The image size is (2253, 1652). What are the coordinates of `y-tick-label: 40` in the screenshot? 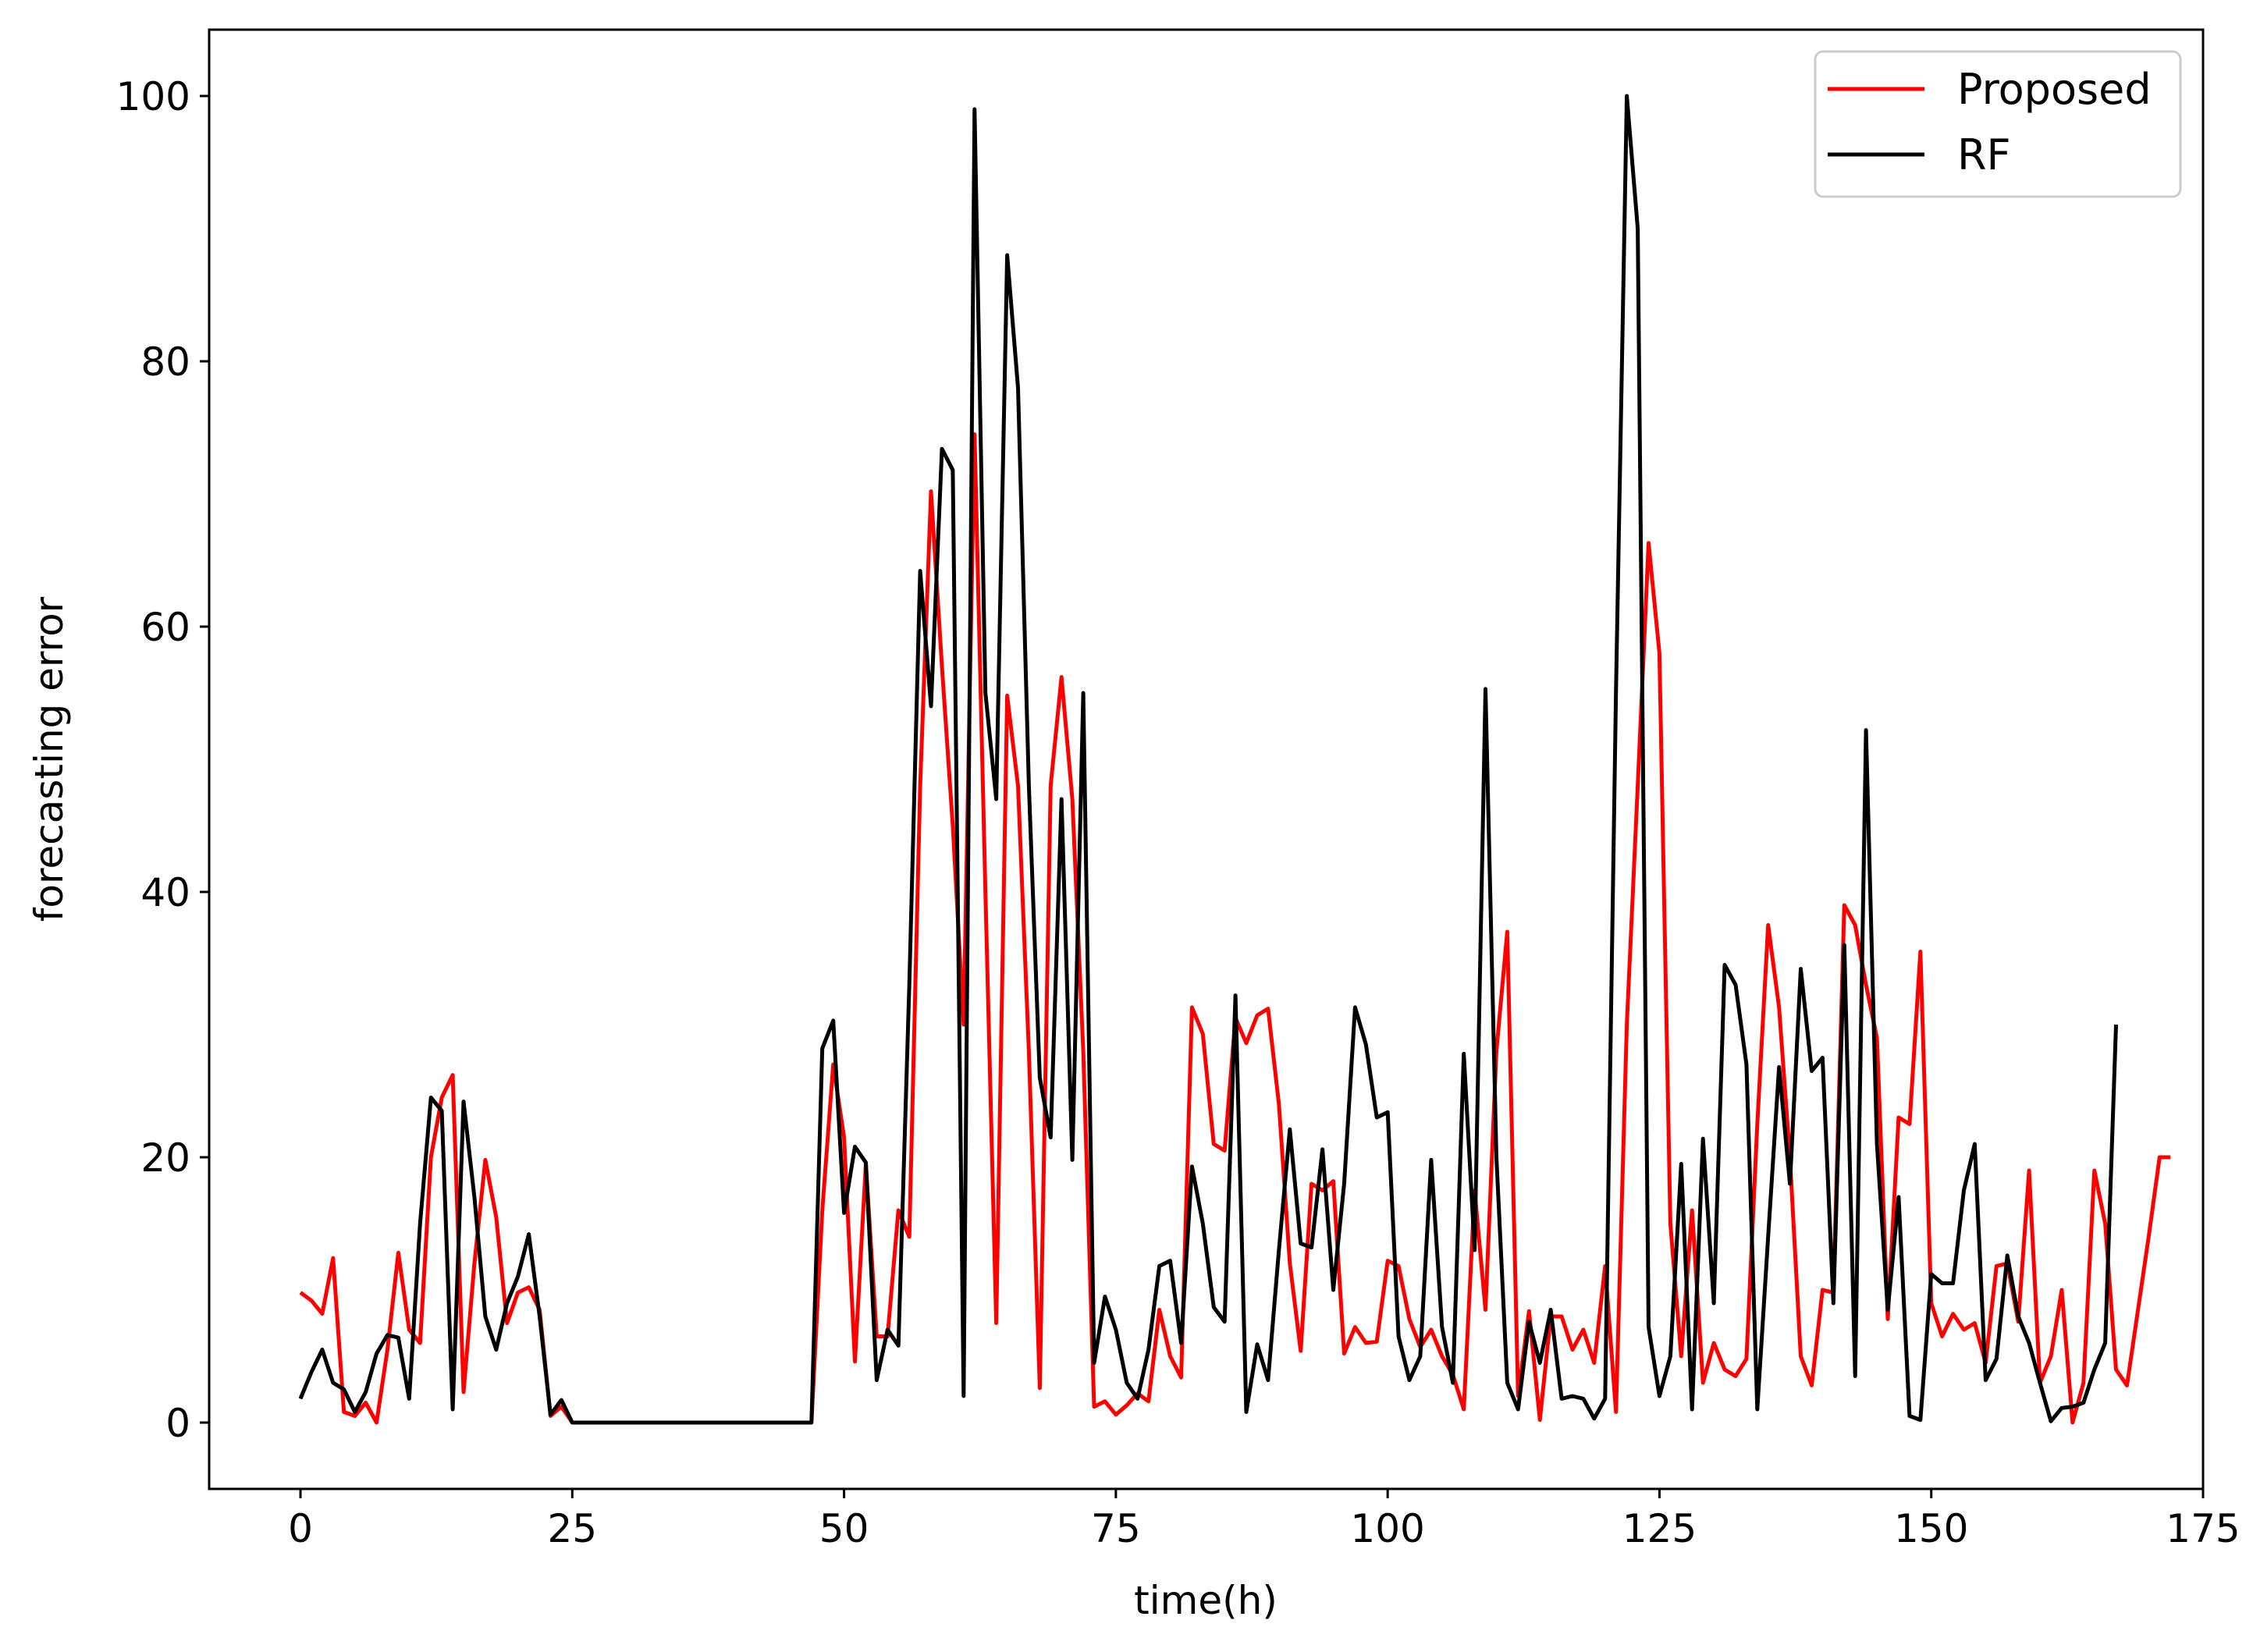 It's located at (165, 893).